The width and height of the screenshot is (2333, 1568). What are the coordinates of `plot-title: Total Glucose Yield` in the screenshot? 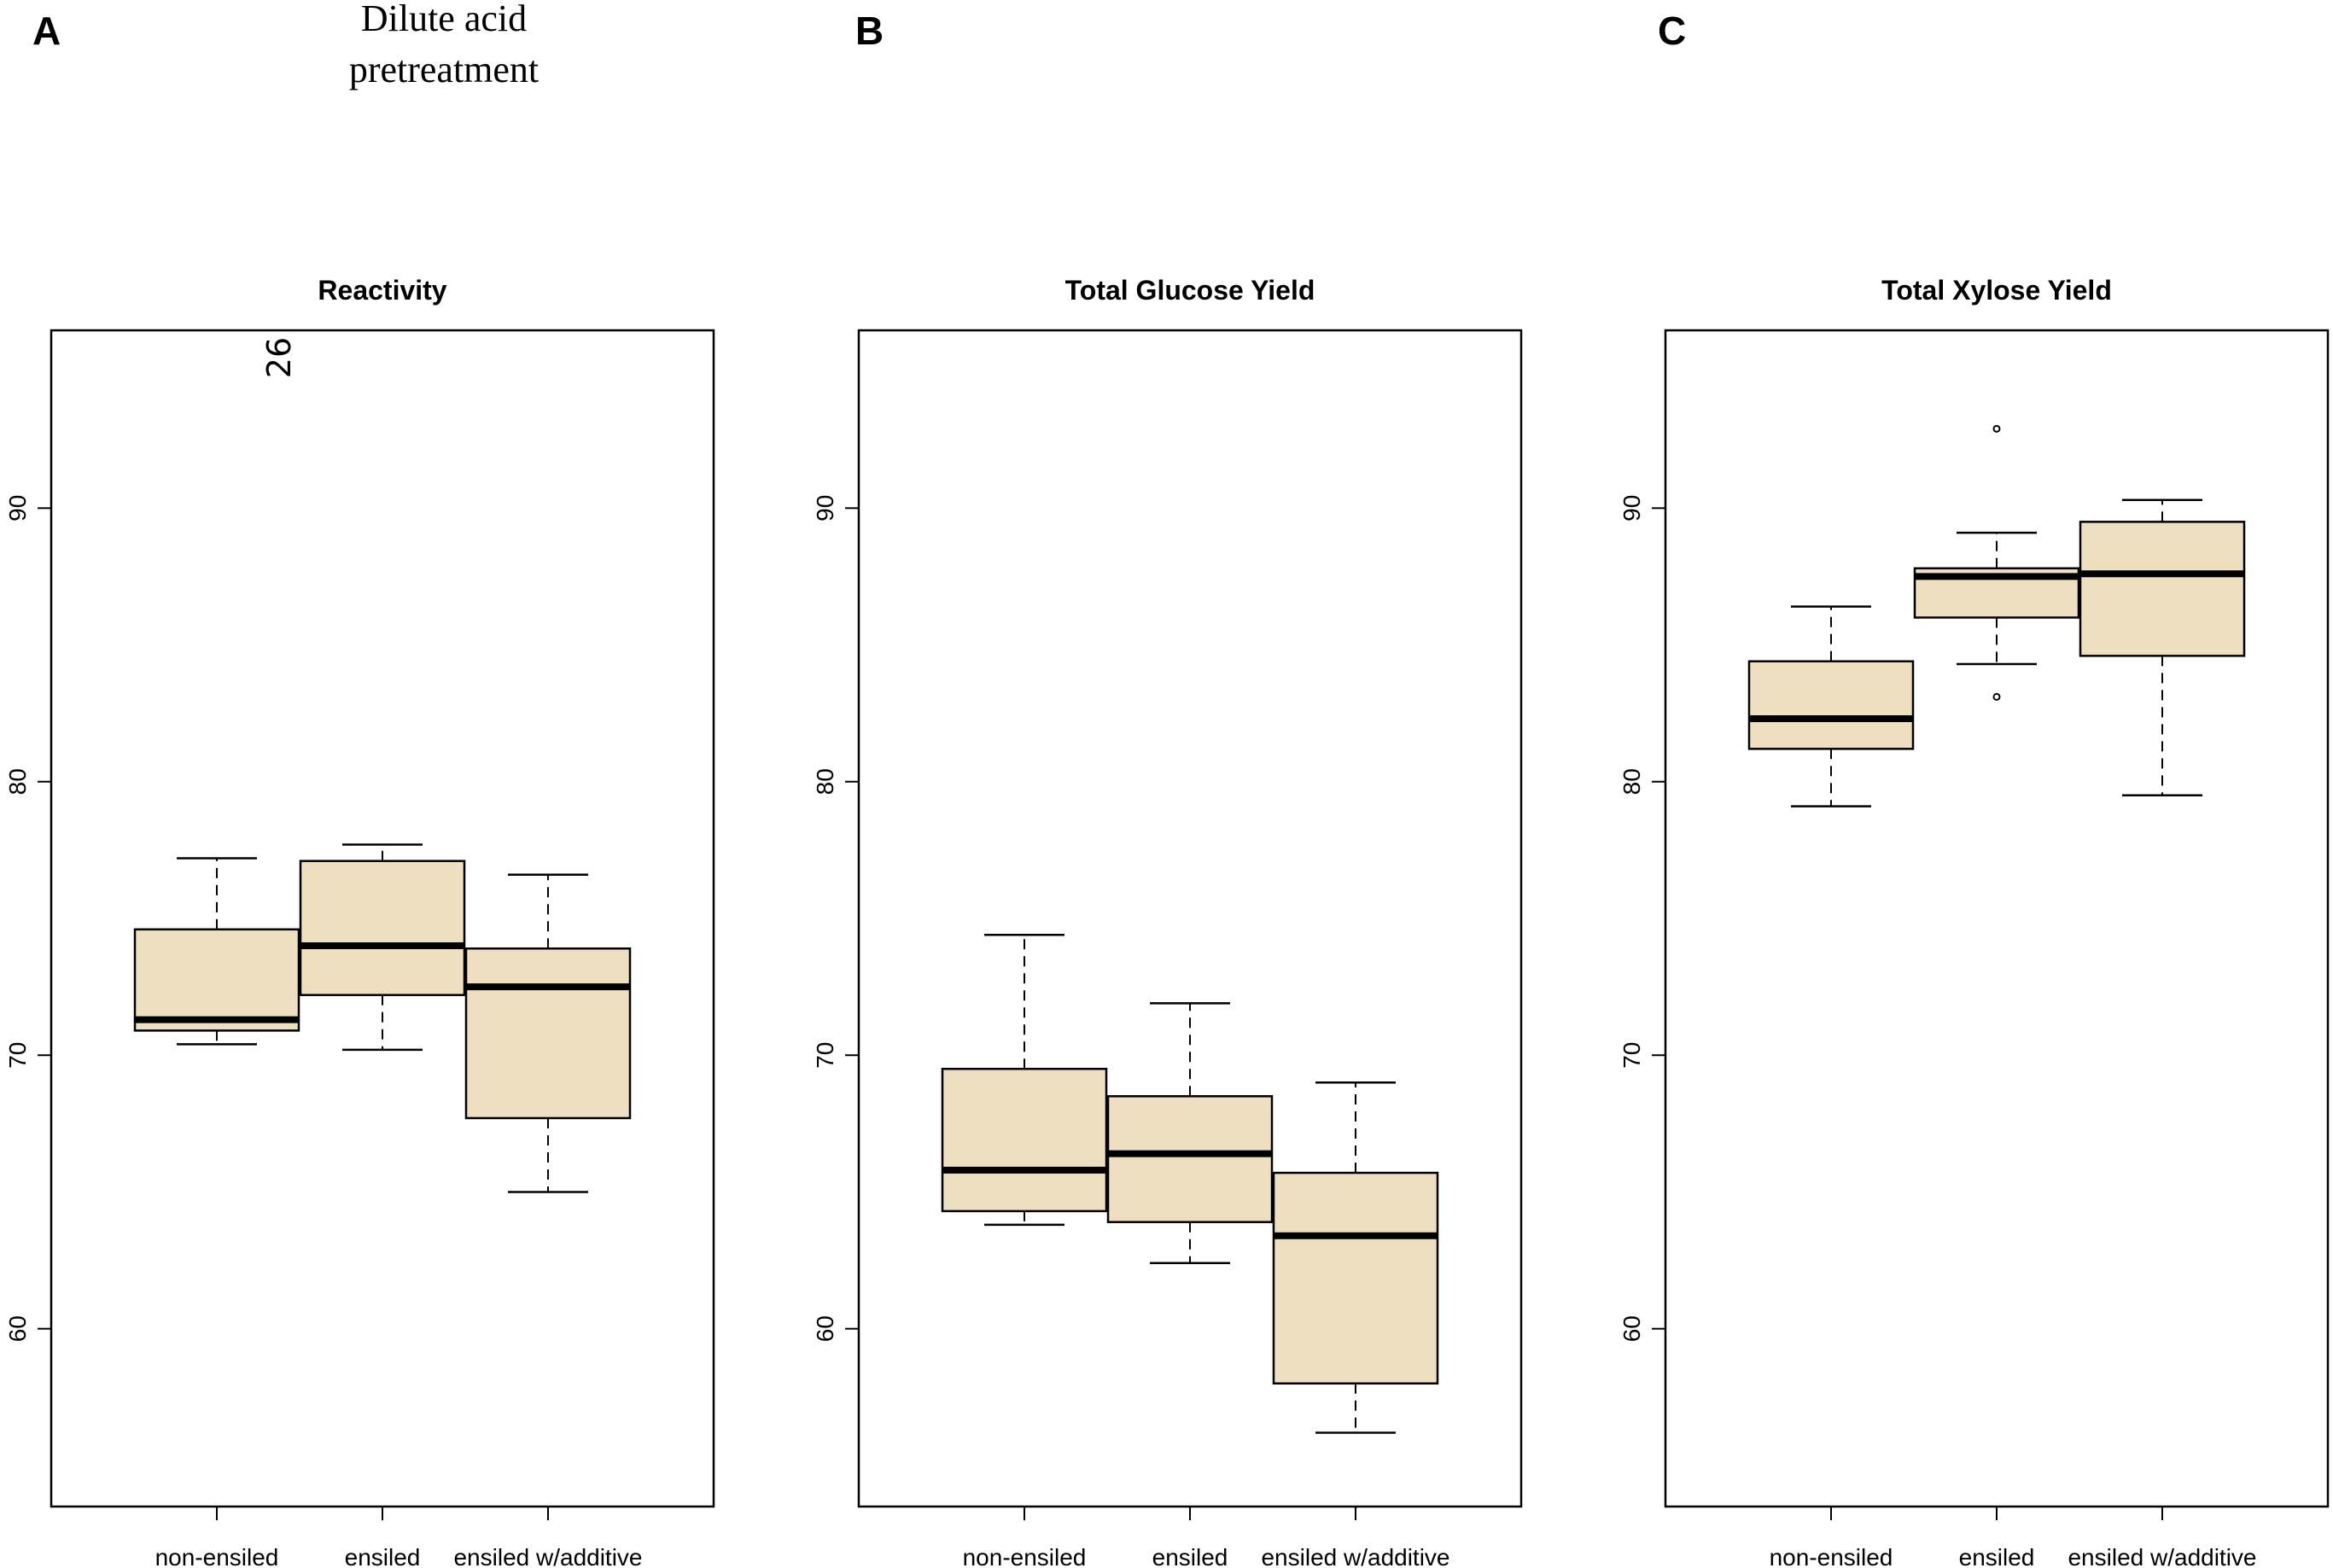 It's located at (1190, 291).